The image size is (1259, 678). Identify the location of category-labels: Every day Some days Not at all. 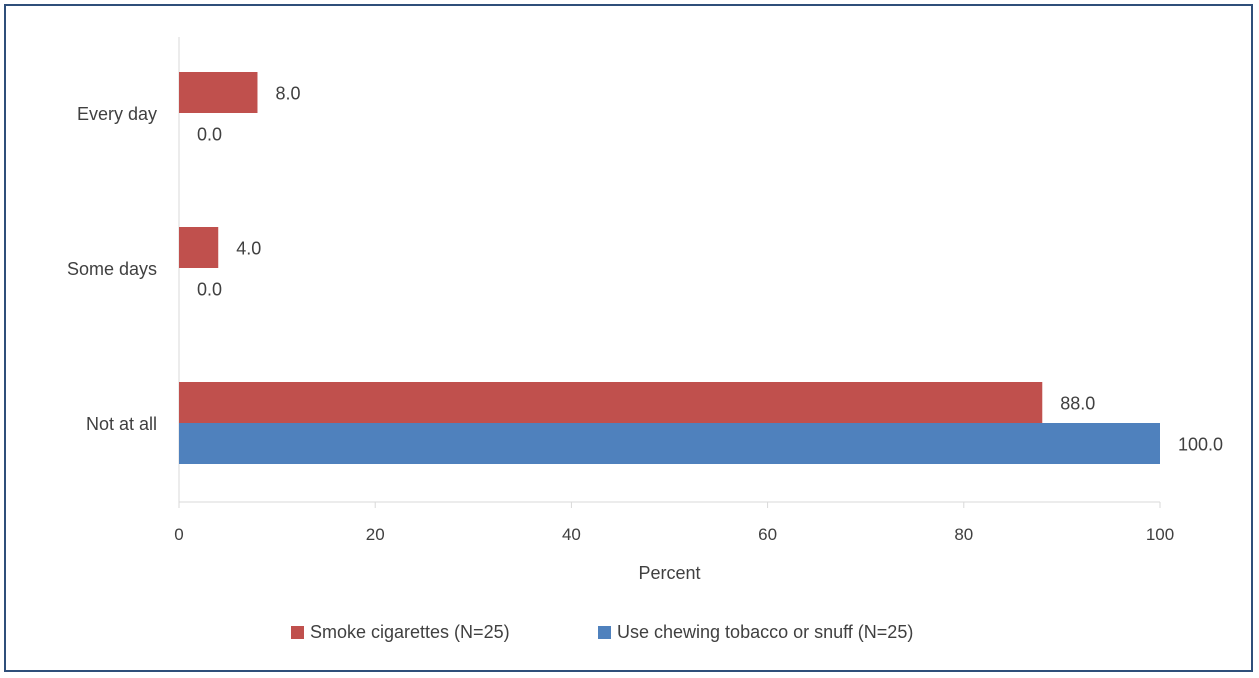
(112, 269).